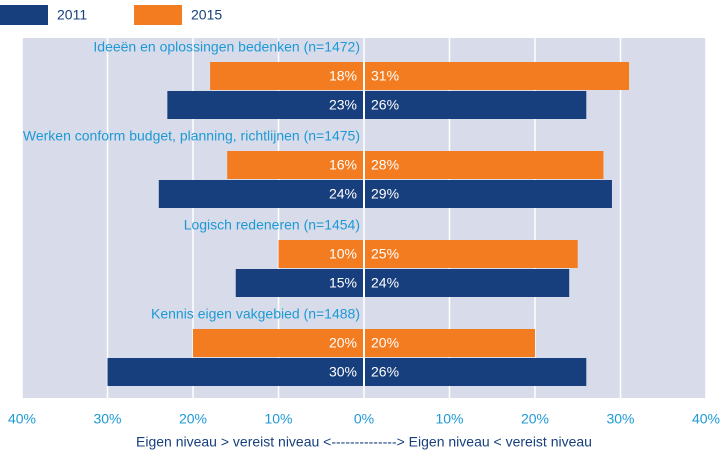  Describe the element at coordinates (364, 419) in the screenshot. I see `x-tick-label: 0%` at that location.